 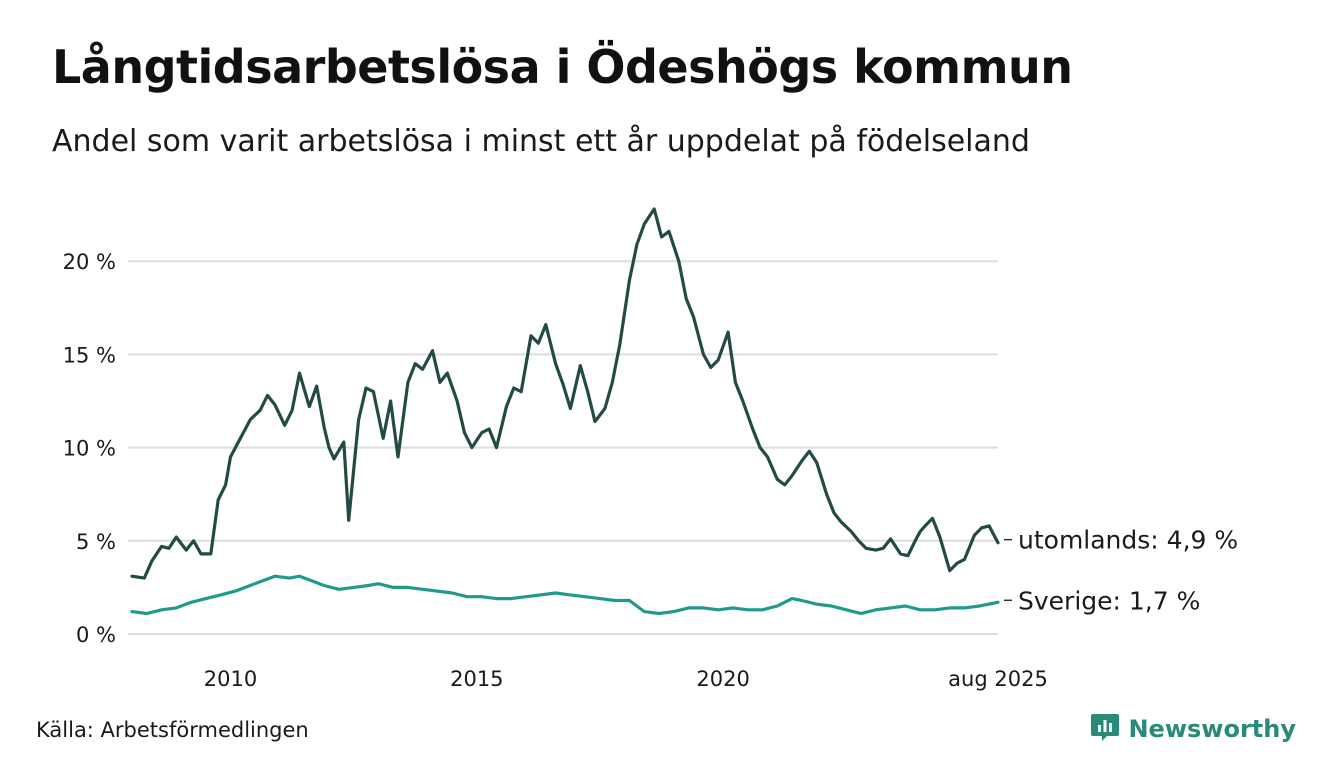 What do you see at coordinates (998, 679) in the screenshot?
I see `x-tick-label: aug 2025` at bounding box center [998, 679].